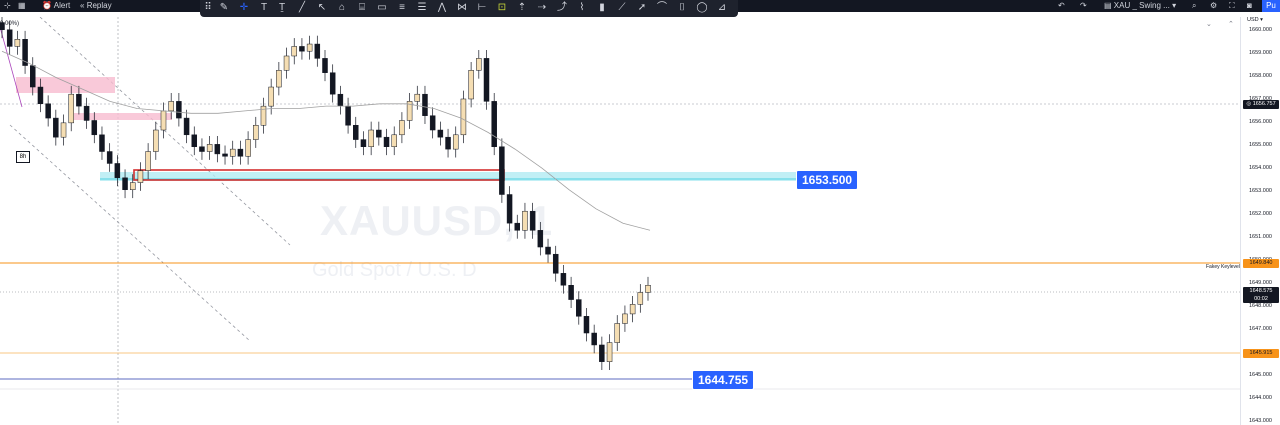 The height and width of the screenshot is (425, 1280). Describe the element at coordinates (1209, 24) in the screenshot. I see `chevron-down-small-icon: ⌄` at that location.